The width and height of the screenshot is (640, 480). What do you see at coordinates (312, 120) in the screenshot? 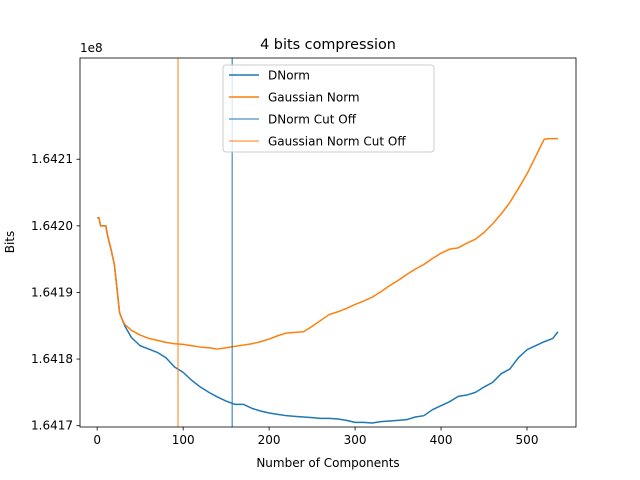
I see `legend-label-3: DNorm Cut Off` at bounding box center [312, 120].